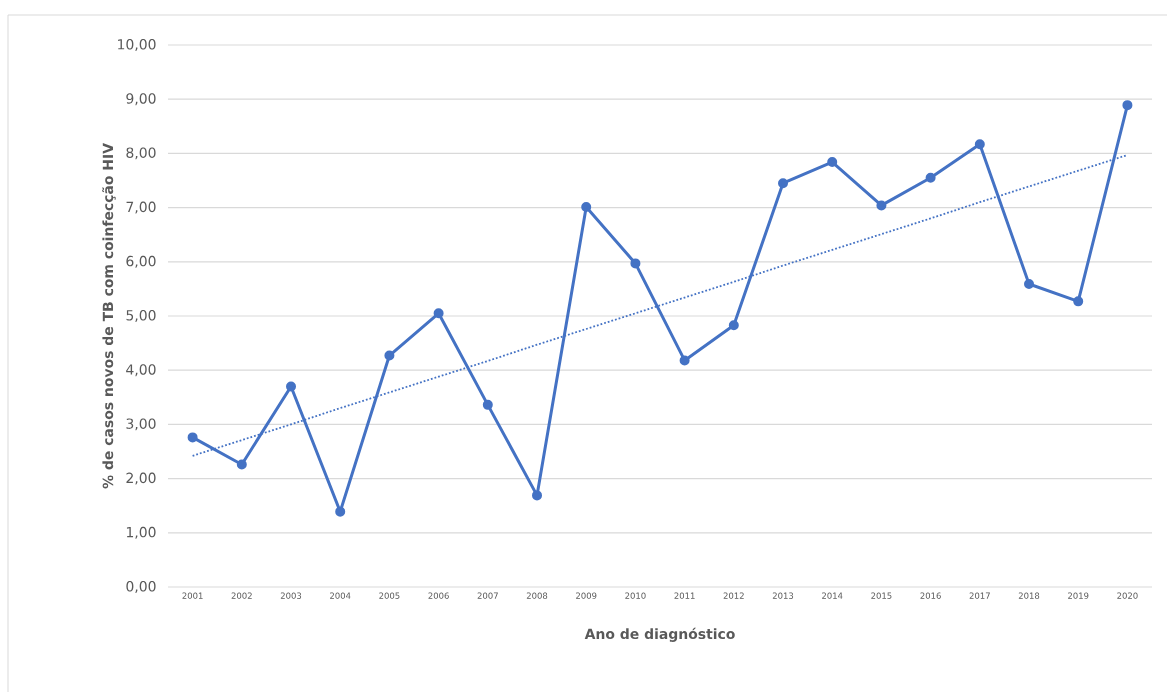  I want to click on x-tick-label: 2010, so click(635, 595).